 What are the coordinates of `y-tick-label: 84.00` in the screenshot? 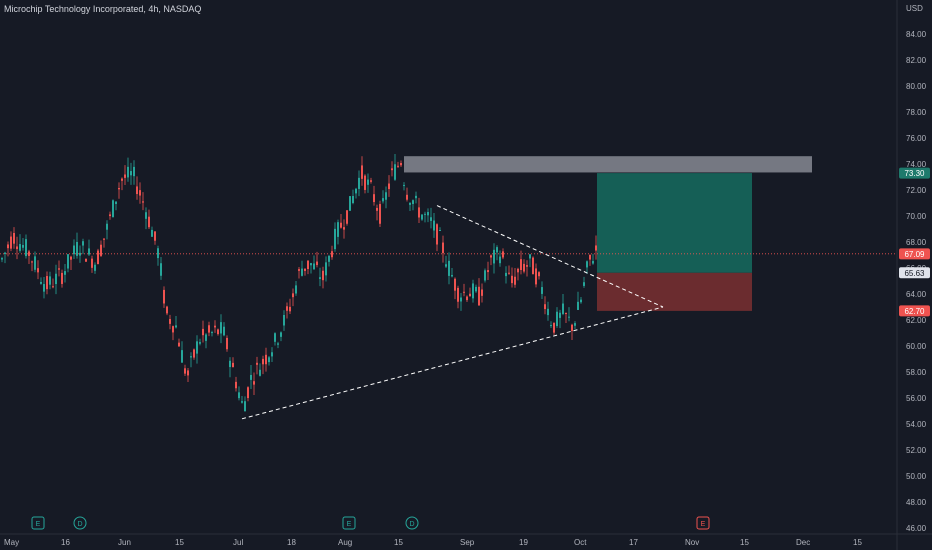 It's located at (916, 34).